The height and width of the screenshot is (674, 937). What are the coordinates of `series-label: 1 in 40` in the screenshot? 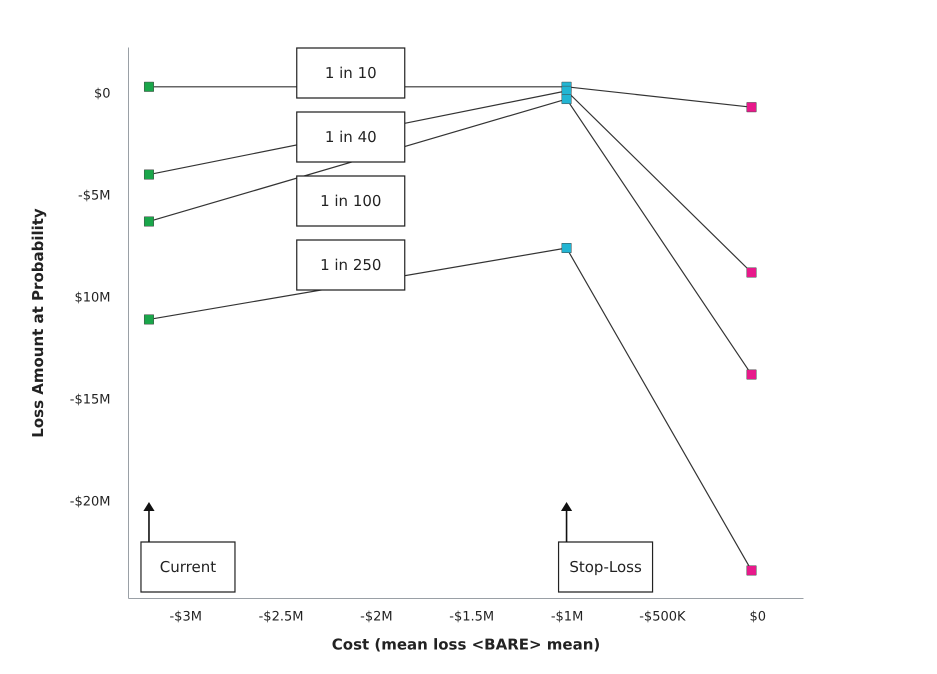 It's located at (350, 137).